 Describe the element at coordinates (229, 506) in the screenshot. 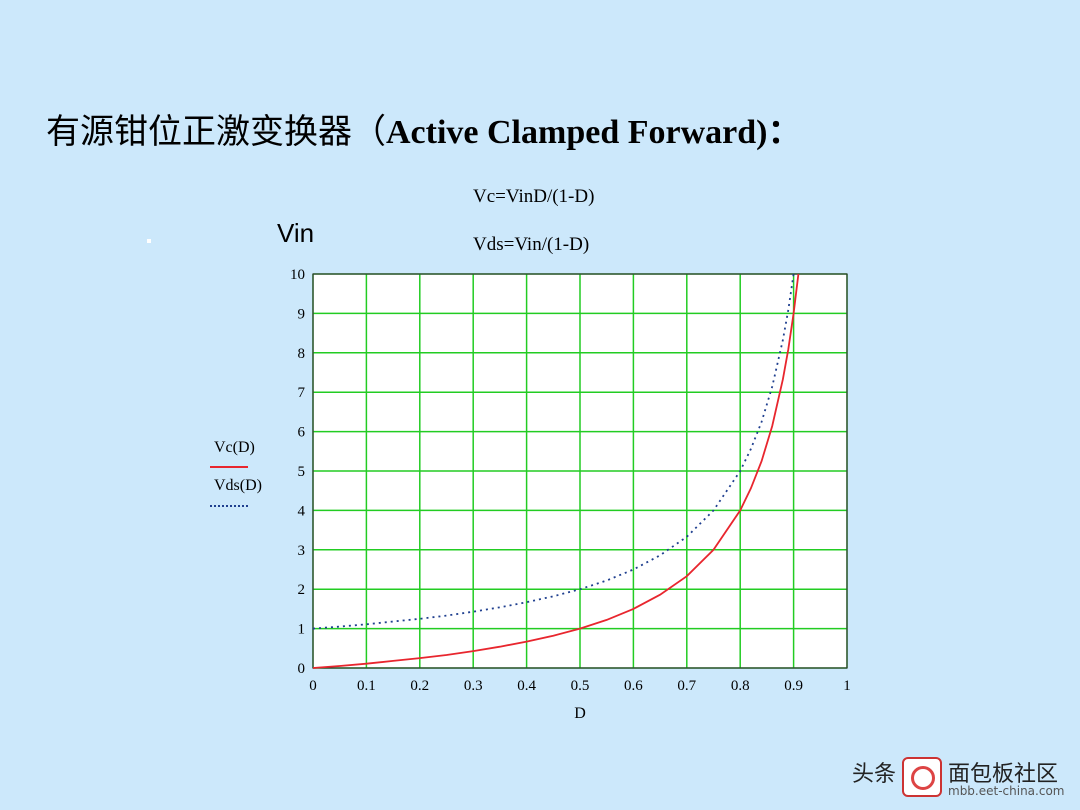

I see `legend-vds-swatch` at that location.